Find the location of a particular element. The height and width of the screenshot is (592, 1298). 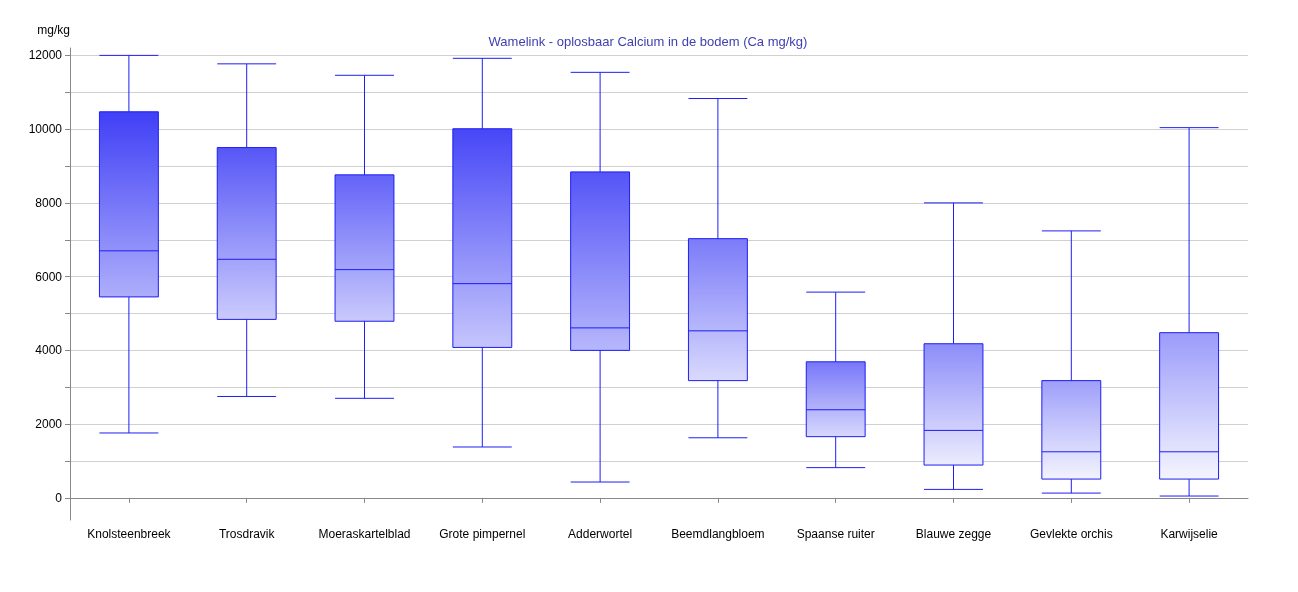

y-tick-label: 2000 is located at coordinates (49, 424).